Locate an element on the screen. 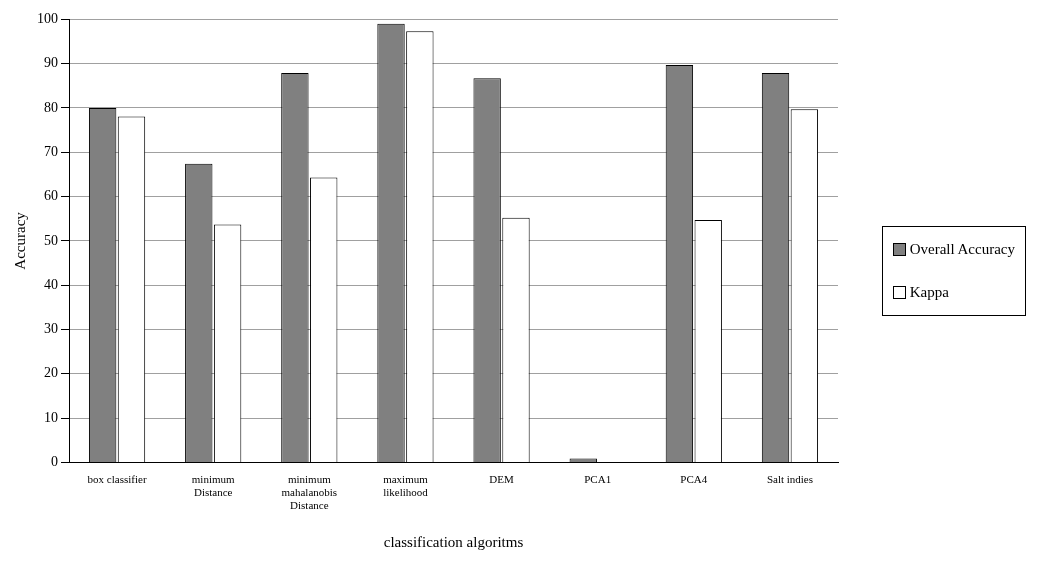 Image resolution: width=1038 pixels, height=565 pixels. x-tick-label: PCA1 is located at coordinates (598, 478).